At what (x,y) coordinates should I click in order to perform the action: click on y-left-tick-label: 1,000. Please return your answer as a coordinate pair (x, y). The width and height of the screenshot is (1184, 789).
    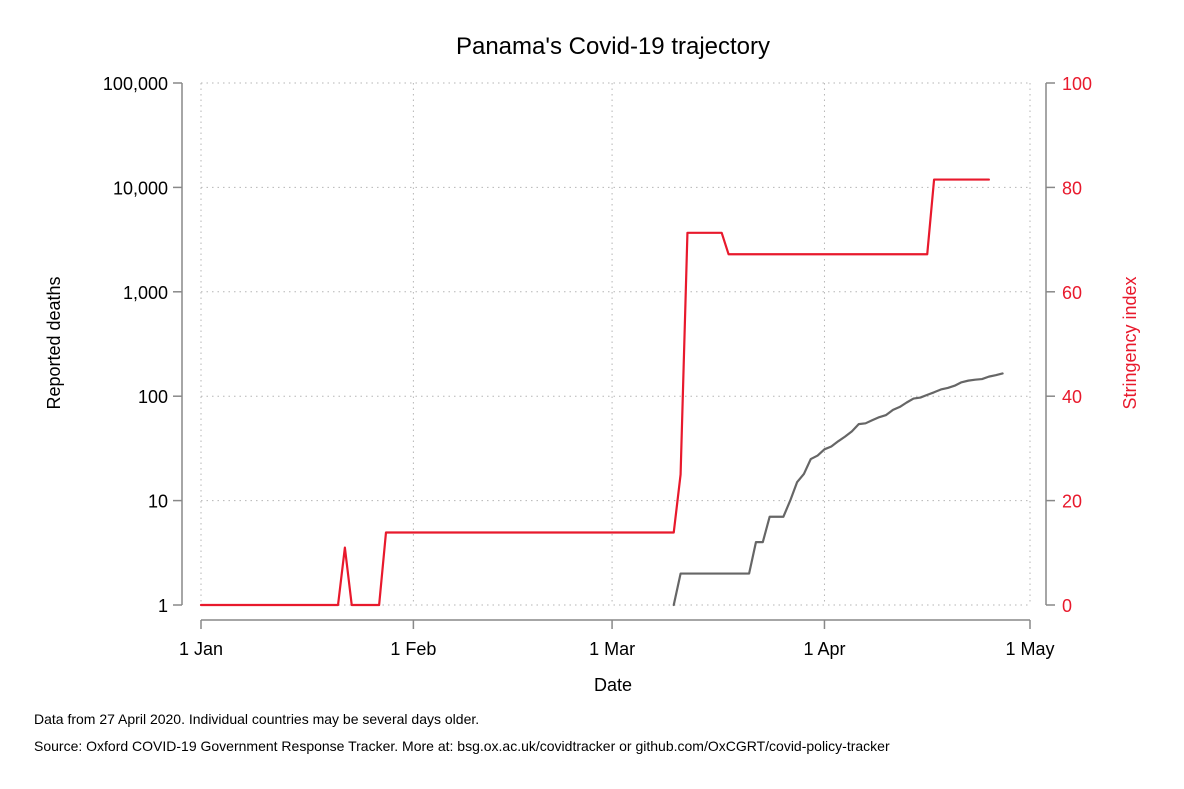
    Looking at the image, I should click on (145, 293).